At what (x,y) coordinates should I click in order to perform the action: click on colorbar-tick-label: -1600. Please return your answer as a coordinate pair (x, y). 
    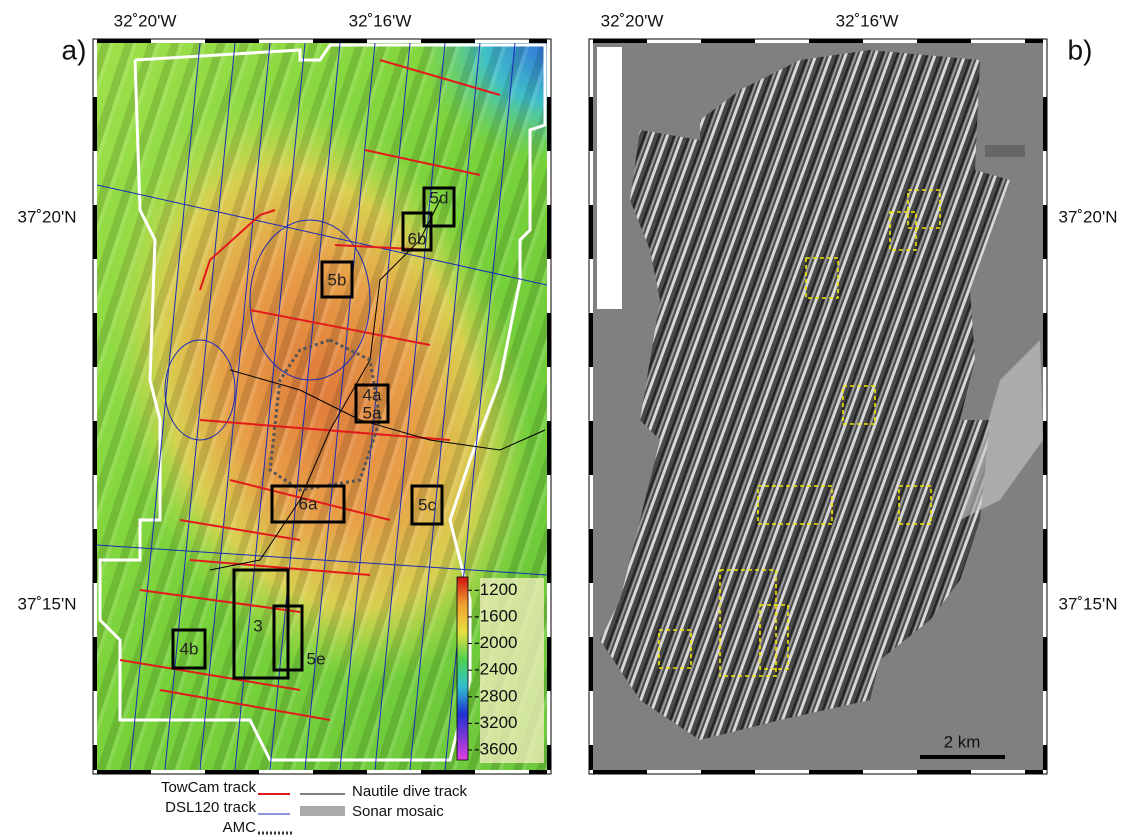
    Looking at the image, I should click on (495, 615).